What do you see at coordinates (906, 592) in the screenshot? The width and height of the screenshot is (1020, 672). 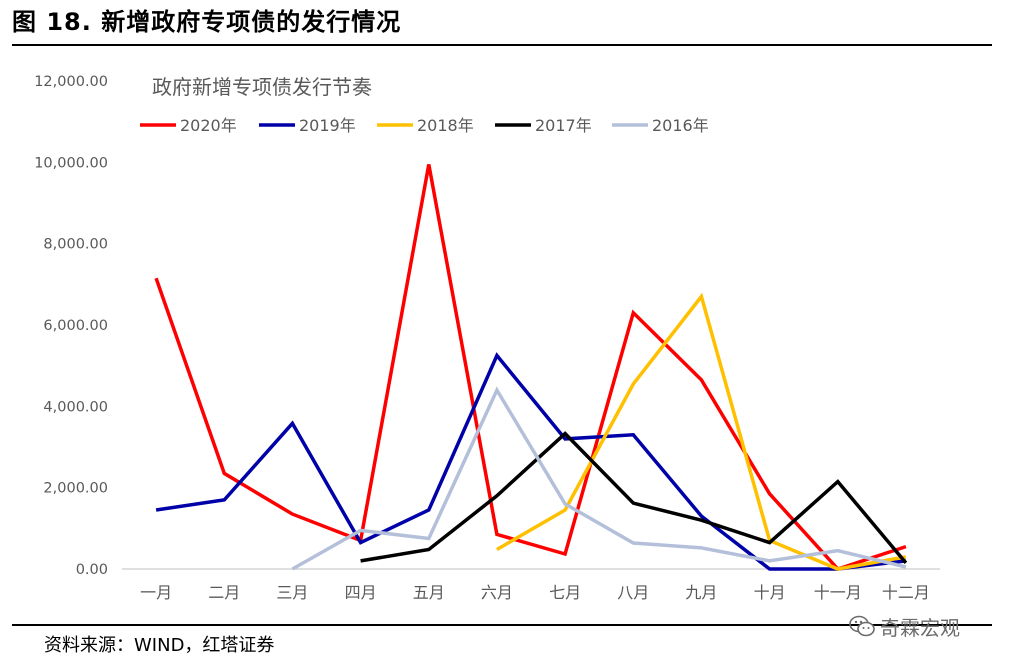 I see `x-tick-label: 十二月` at bounding box center [906, 592].